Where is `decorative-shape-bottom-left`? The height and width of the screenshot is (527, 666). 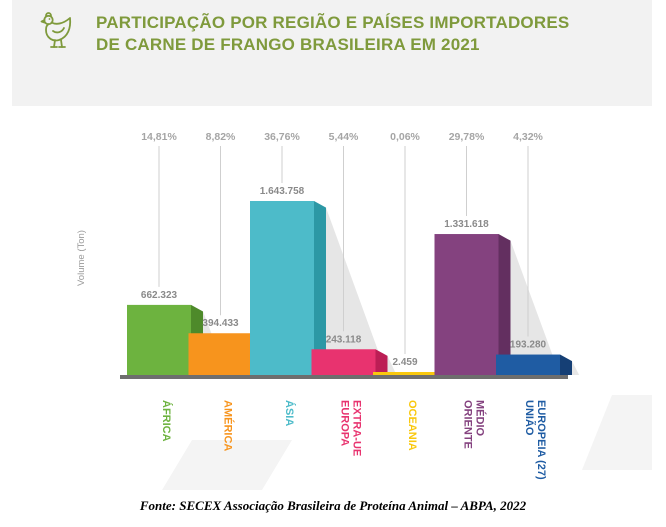
decorative-shape-bottom-left is located at coordinates (227, 465).